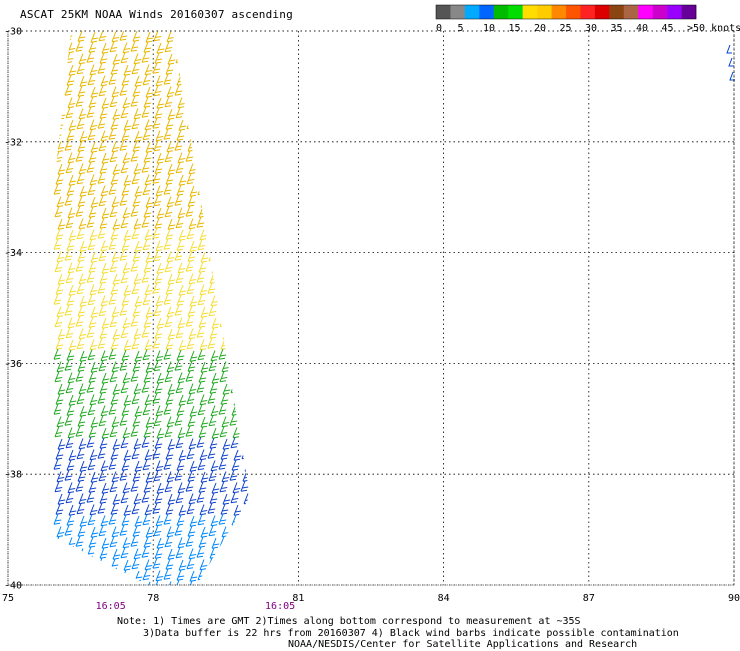 The image size is (740, 651). What do you see at coordinates (156, 14) in the screenshot?
I see `map-title: ASCAT 25KM NOAA Winds 20160307 ascending` at bounding box center [156, 14].